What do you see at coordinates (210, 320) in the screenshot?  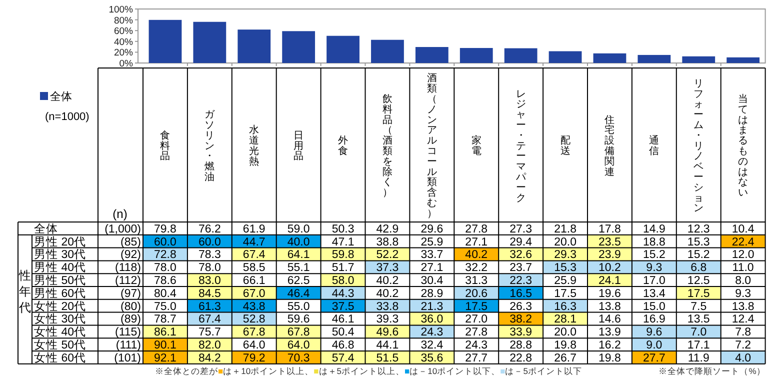 I see `data-label: 67.4` at bounding box center [210, 320].